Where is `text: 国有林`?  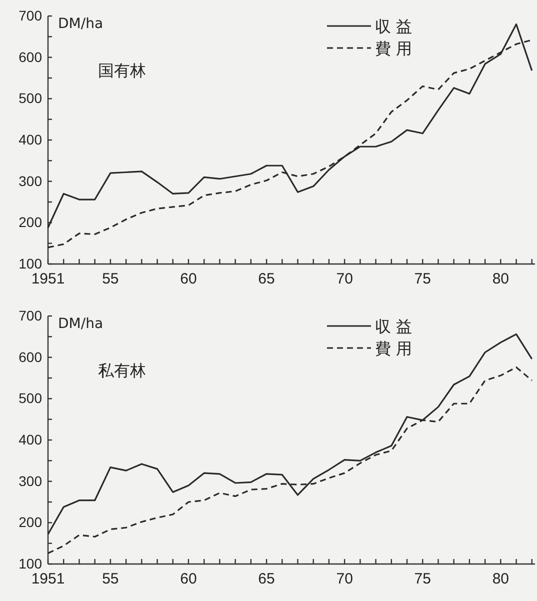 text: 国有林 is located at coordinates (122, 70).